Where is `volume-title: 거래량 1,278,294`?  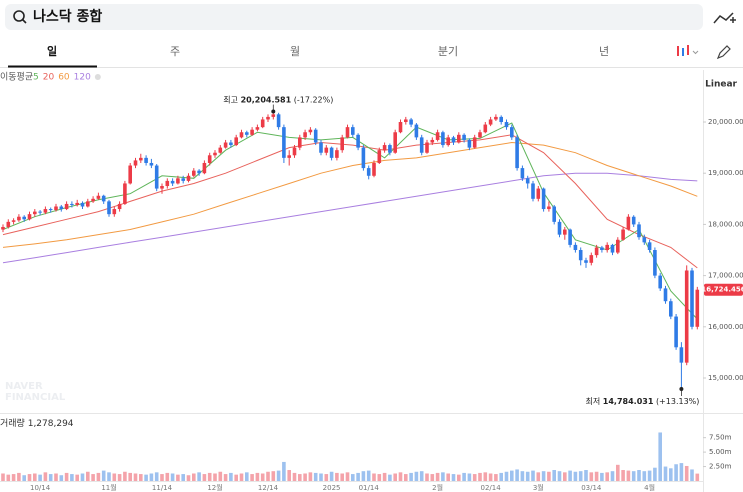
volume-title: 거래량 1,278,294 is located at coordinates (37, 423).